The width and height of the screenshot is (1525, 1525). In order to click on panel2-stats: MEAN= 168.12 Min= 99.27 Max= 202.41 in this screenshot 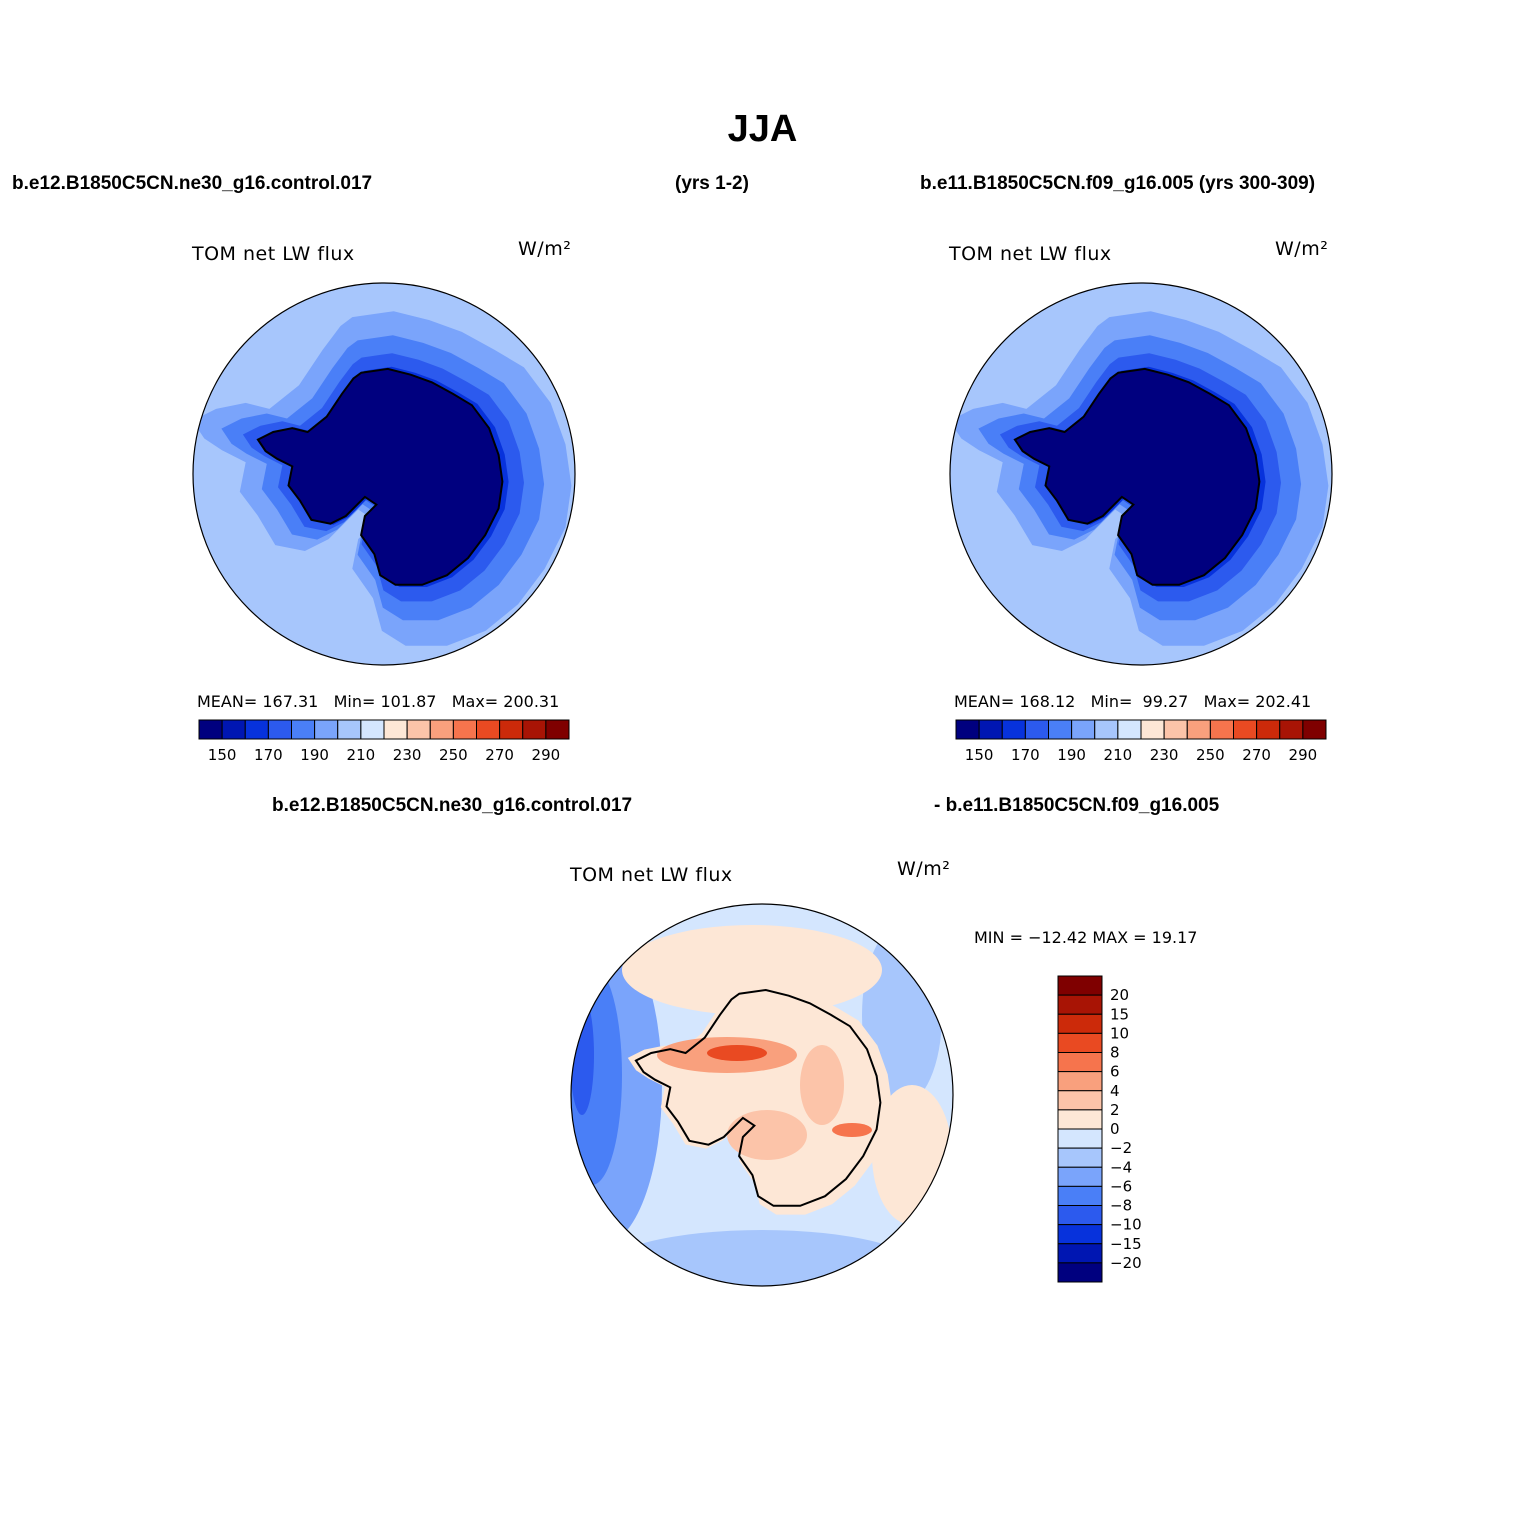, I will do `click(1132, 701)`.